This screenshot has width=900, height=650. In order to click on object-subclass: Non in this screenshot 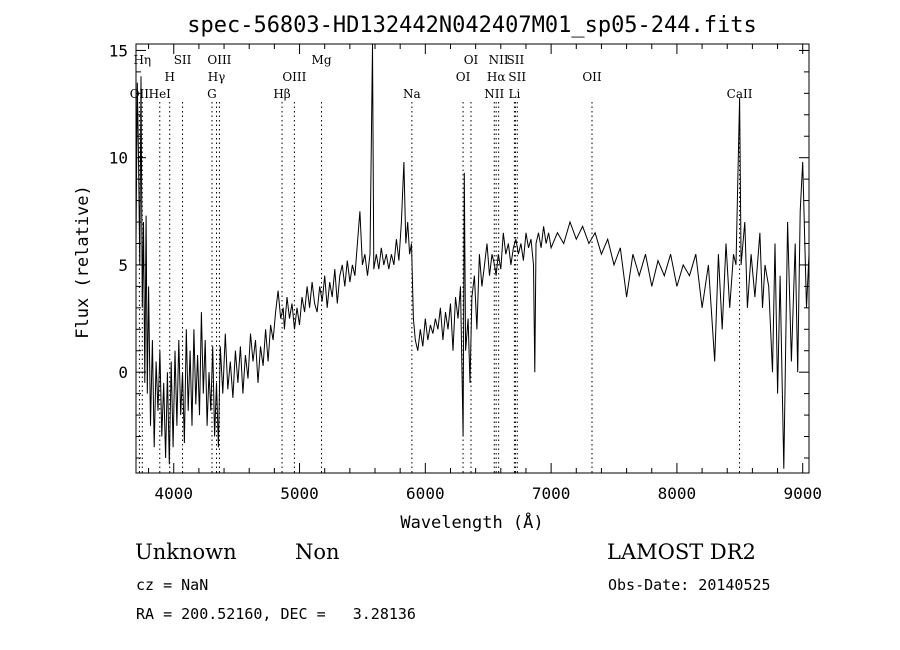, I will do `click(317, 552)`.